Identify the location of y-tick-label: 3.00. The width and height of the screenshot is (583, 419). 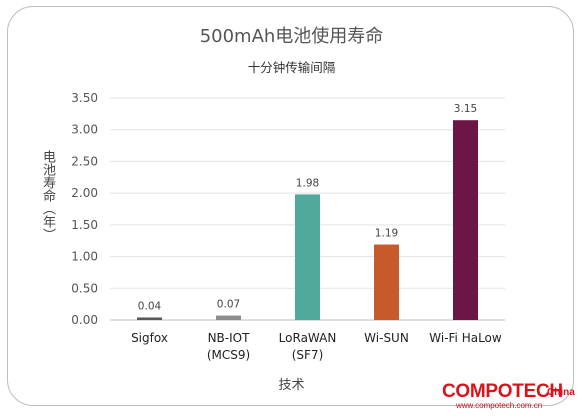
(84, 130).